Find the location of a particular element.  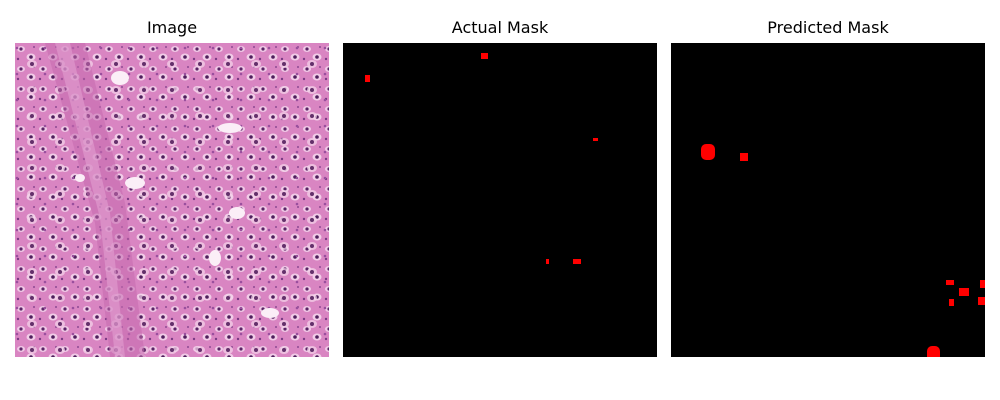

predicted-mask-title: Predicted Mask is located at coordinates (828, 27).